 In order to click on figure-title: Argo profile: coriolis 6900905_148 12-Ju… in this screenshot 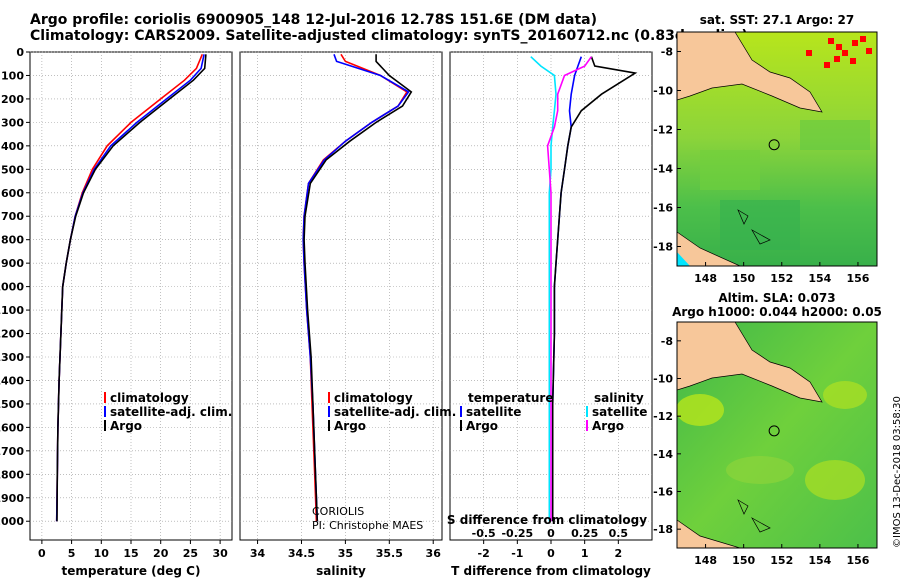, I will do `click(389, 28)`.